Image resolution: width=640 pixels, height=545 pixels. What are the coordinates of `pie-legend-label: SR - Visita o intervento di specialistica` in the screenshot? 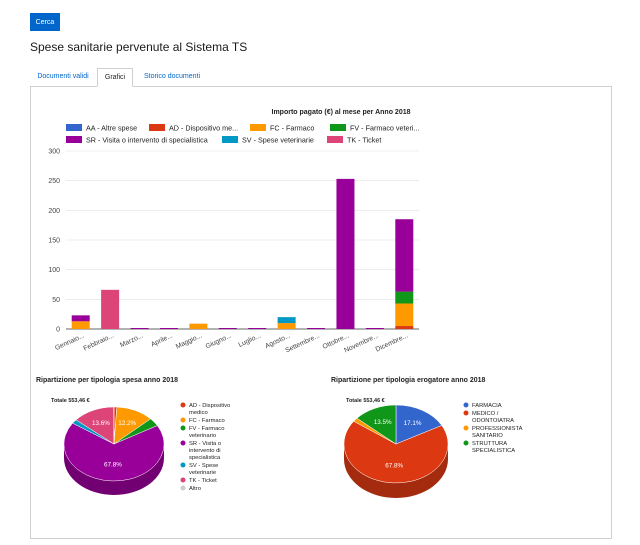 It's located at (205, 451).